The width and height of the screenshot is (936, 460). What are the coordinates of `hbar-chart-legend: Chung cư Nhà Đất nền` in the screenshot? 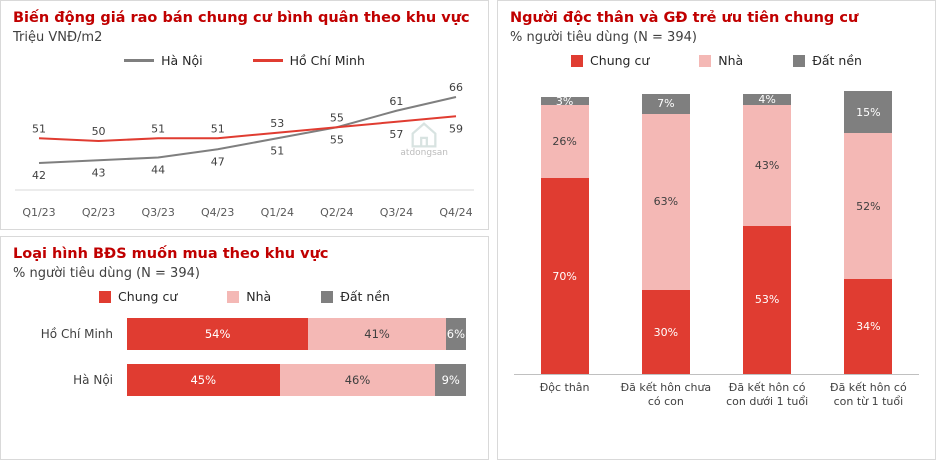 It's located at (244, 296).